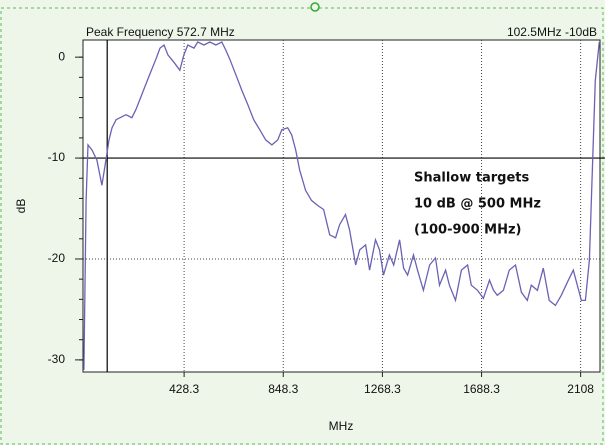  Describe the element at coordinates (315, 7) in the screenshot. I see `handle` at that location.